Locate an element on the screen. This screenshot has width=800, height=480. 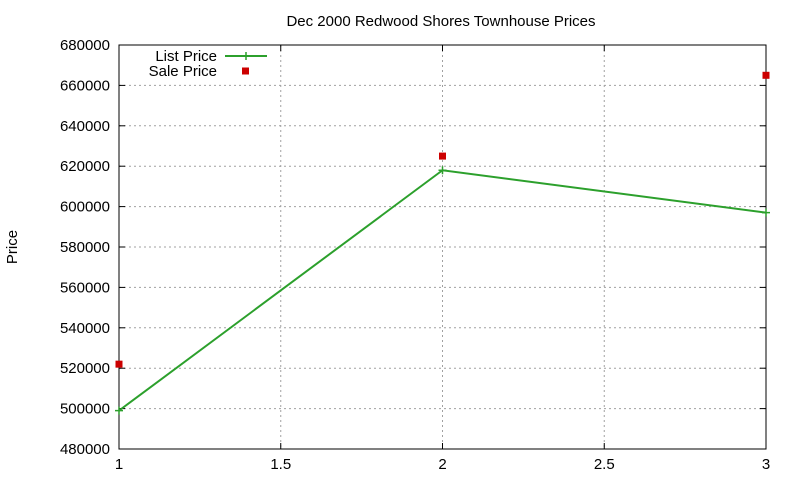
x-tick-labels: 1 1.5 2 2.5 3 is located at coordinates (442, 464).